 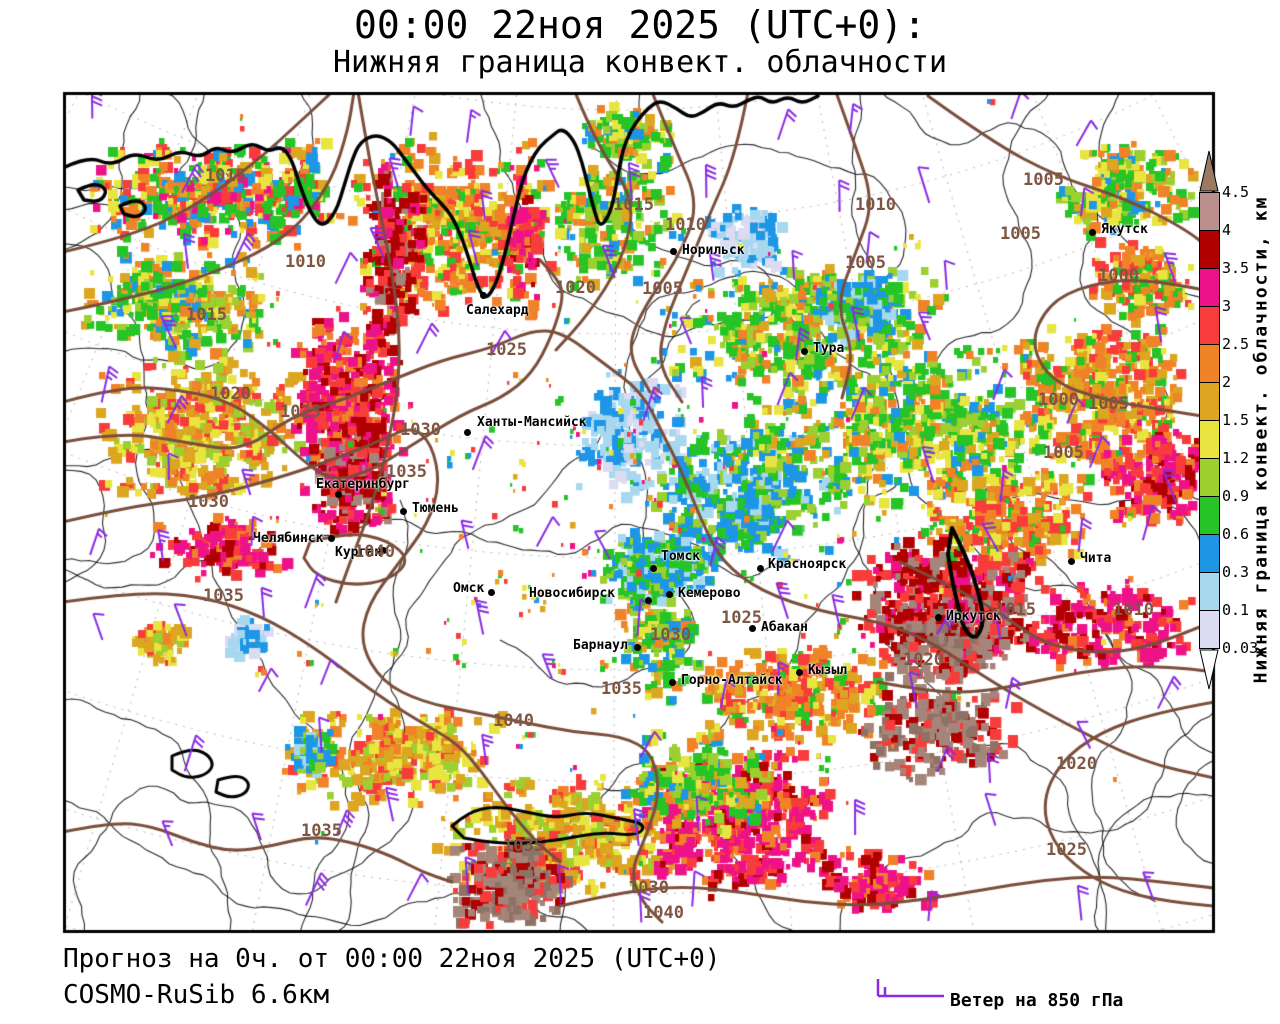 What do you see at coordinates (196, 995) in the screenshot?
I see `model-caption: COSMO-RuSib 6.6км` at bounding box center [196, 995].